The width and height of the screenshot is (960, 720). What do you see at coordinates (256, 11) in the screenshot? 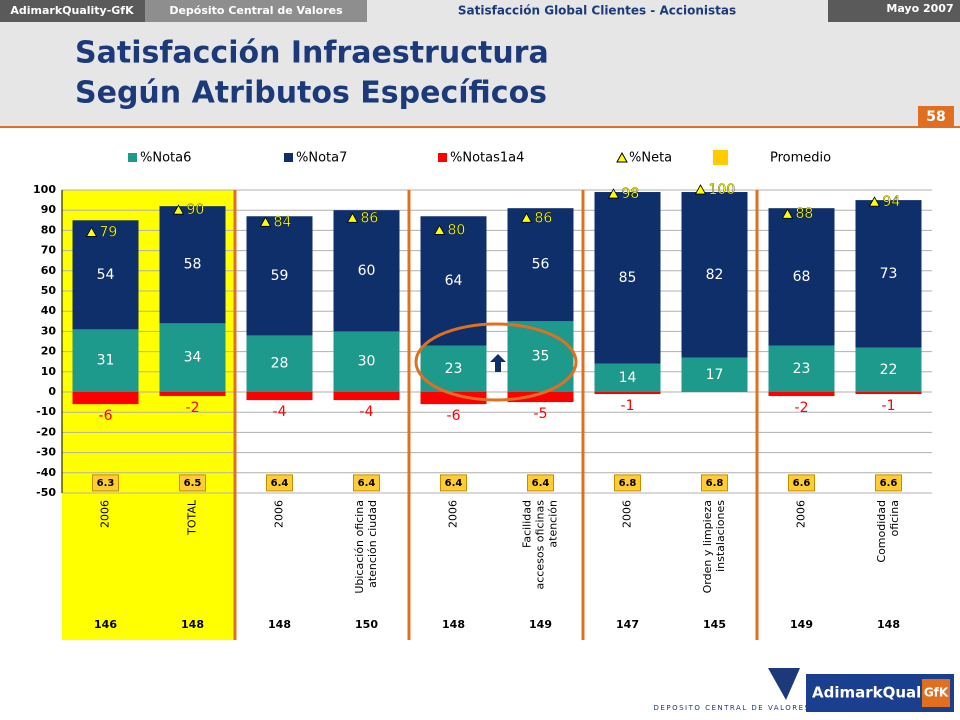
I see `client-tab` at bounding box center [256, 11].